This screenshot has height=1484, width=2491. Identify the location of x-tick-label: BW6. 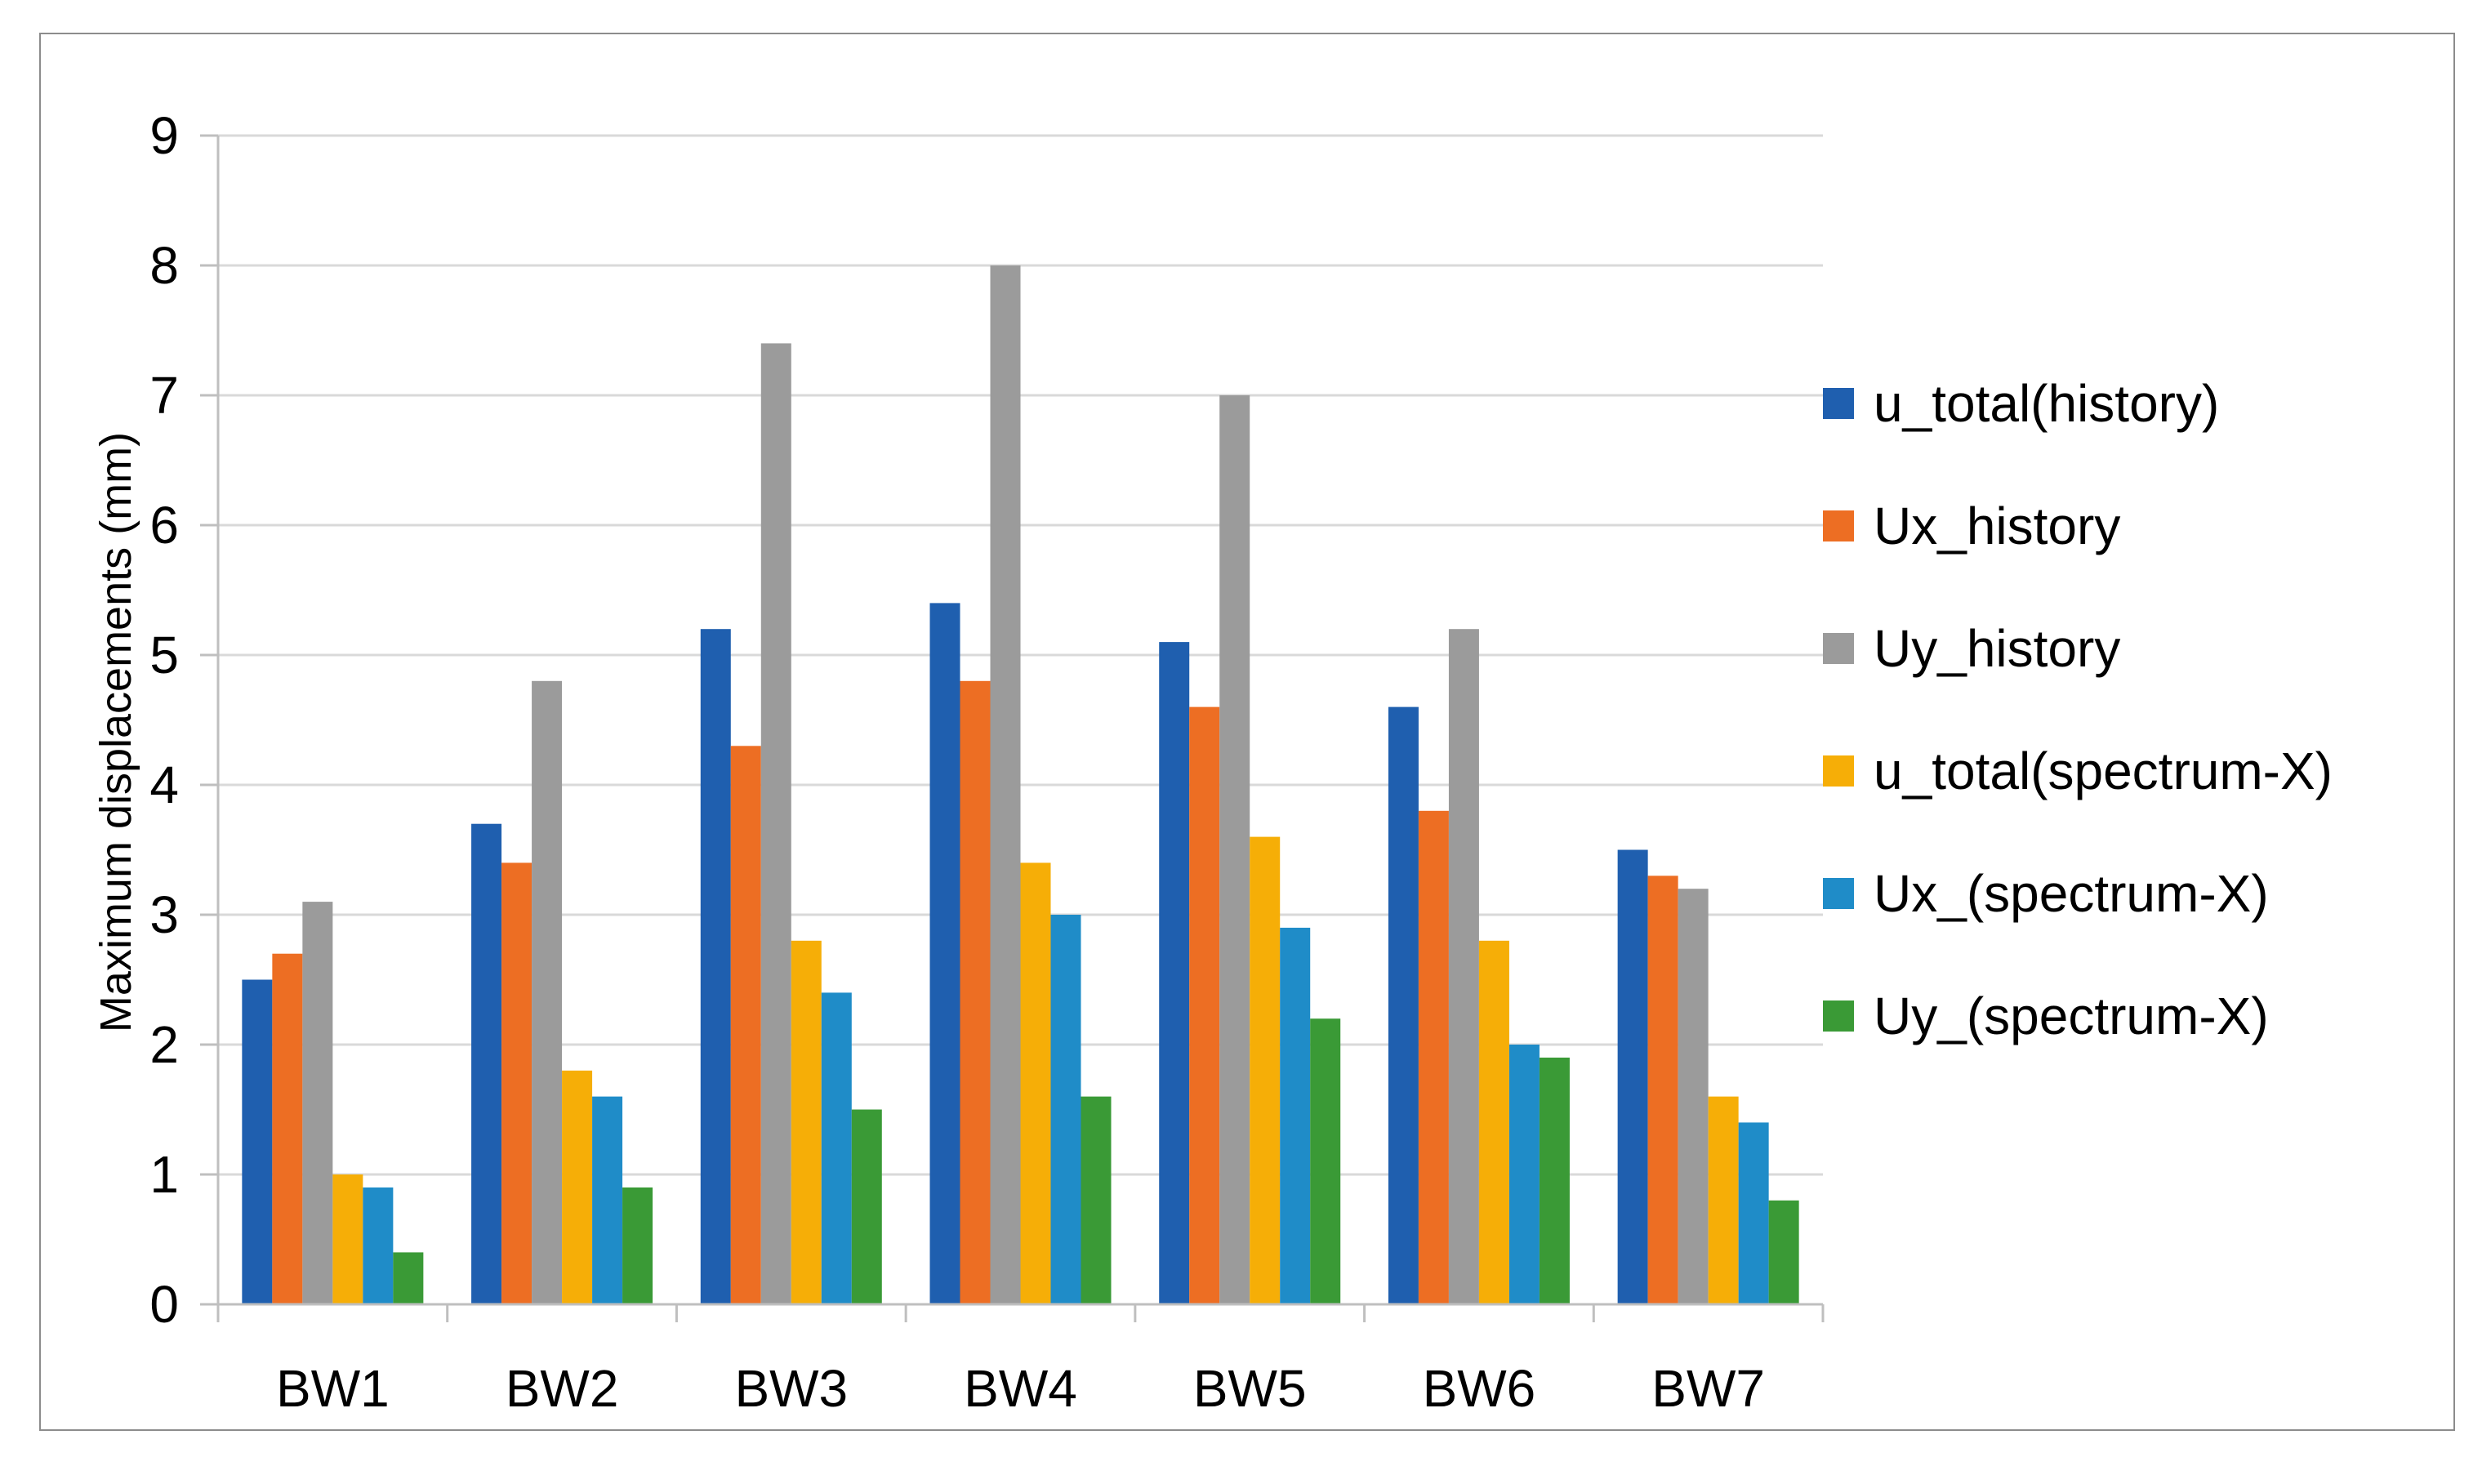
(1480, 1389).